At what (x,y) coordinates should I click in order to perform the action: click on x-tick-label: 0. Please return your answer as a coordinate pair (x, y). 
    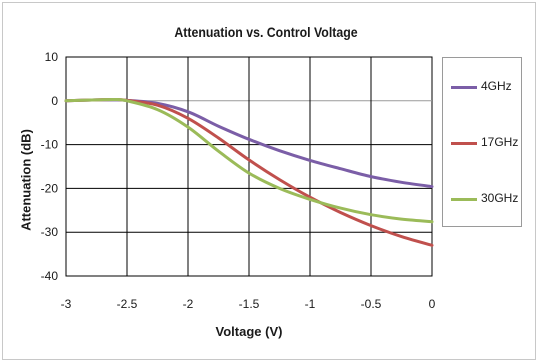
    Looking at the image, I should click on (432, 304).